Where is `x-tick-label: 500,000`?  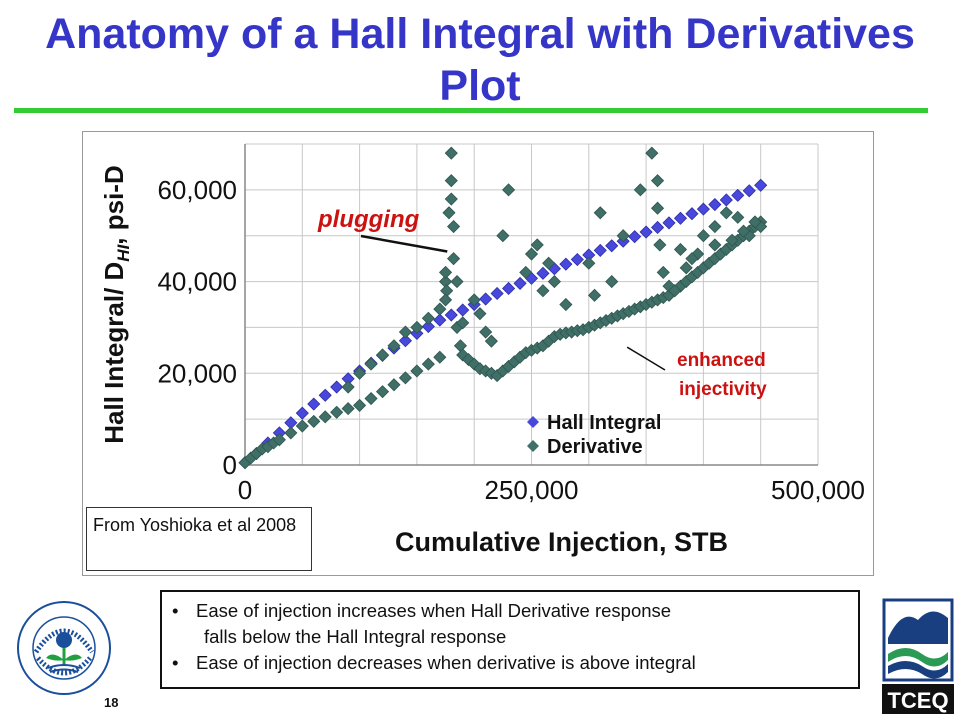 x-tick-label: 500,000 is located at coordinates (818, 490).